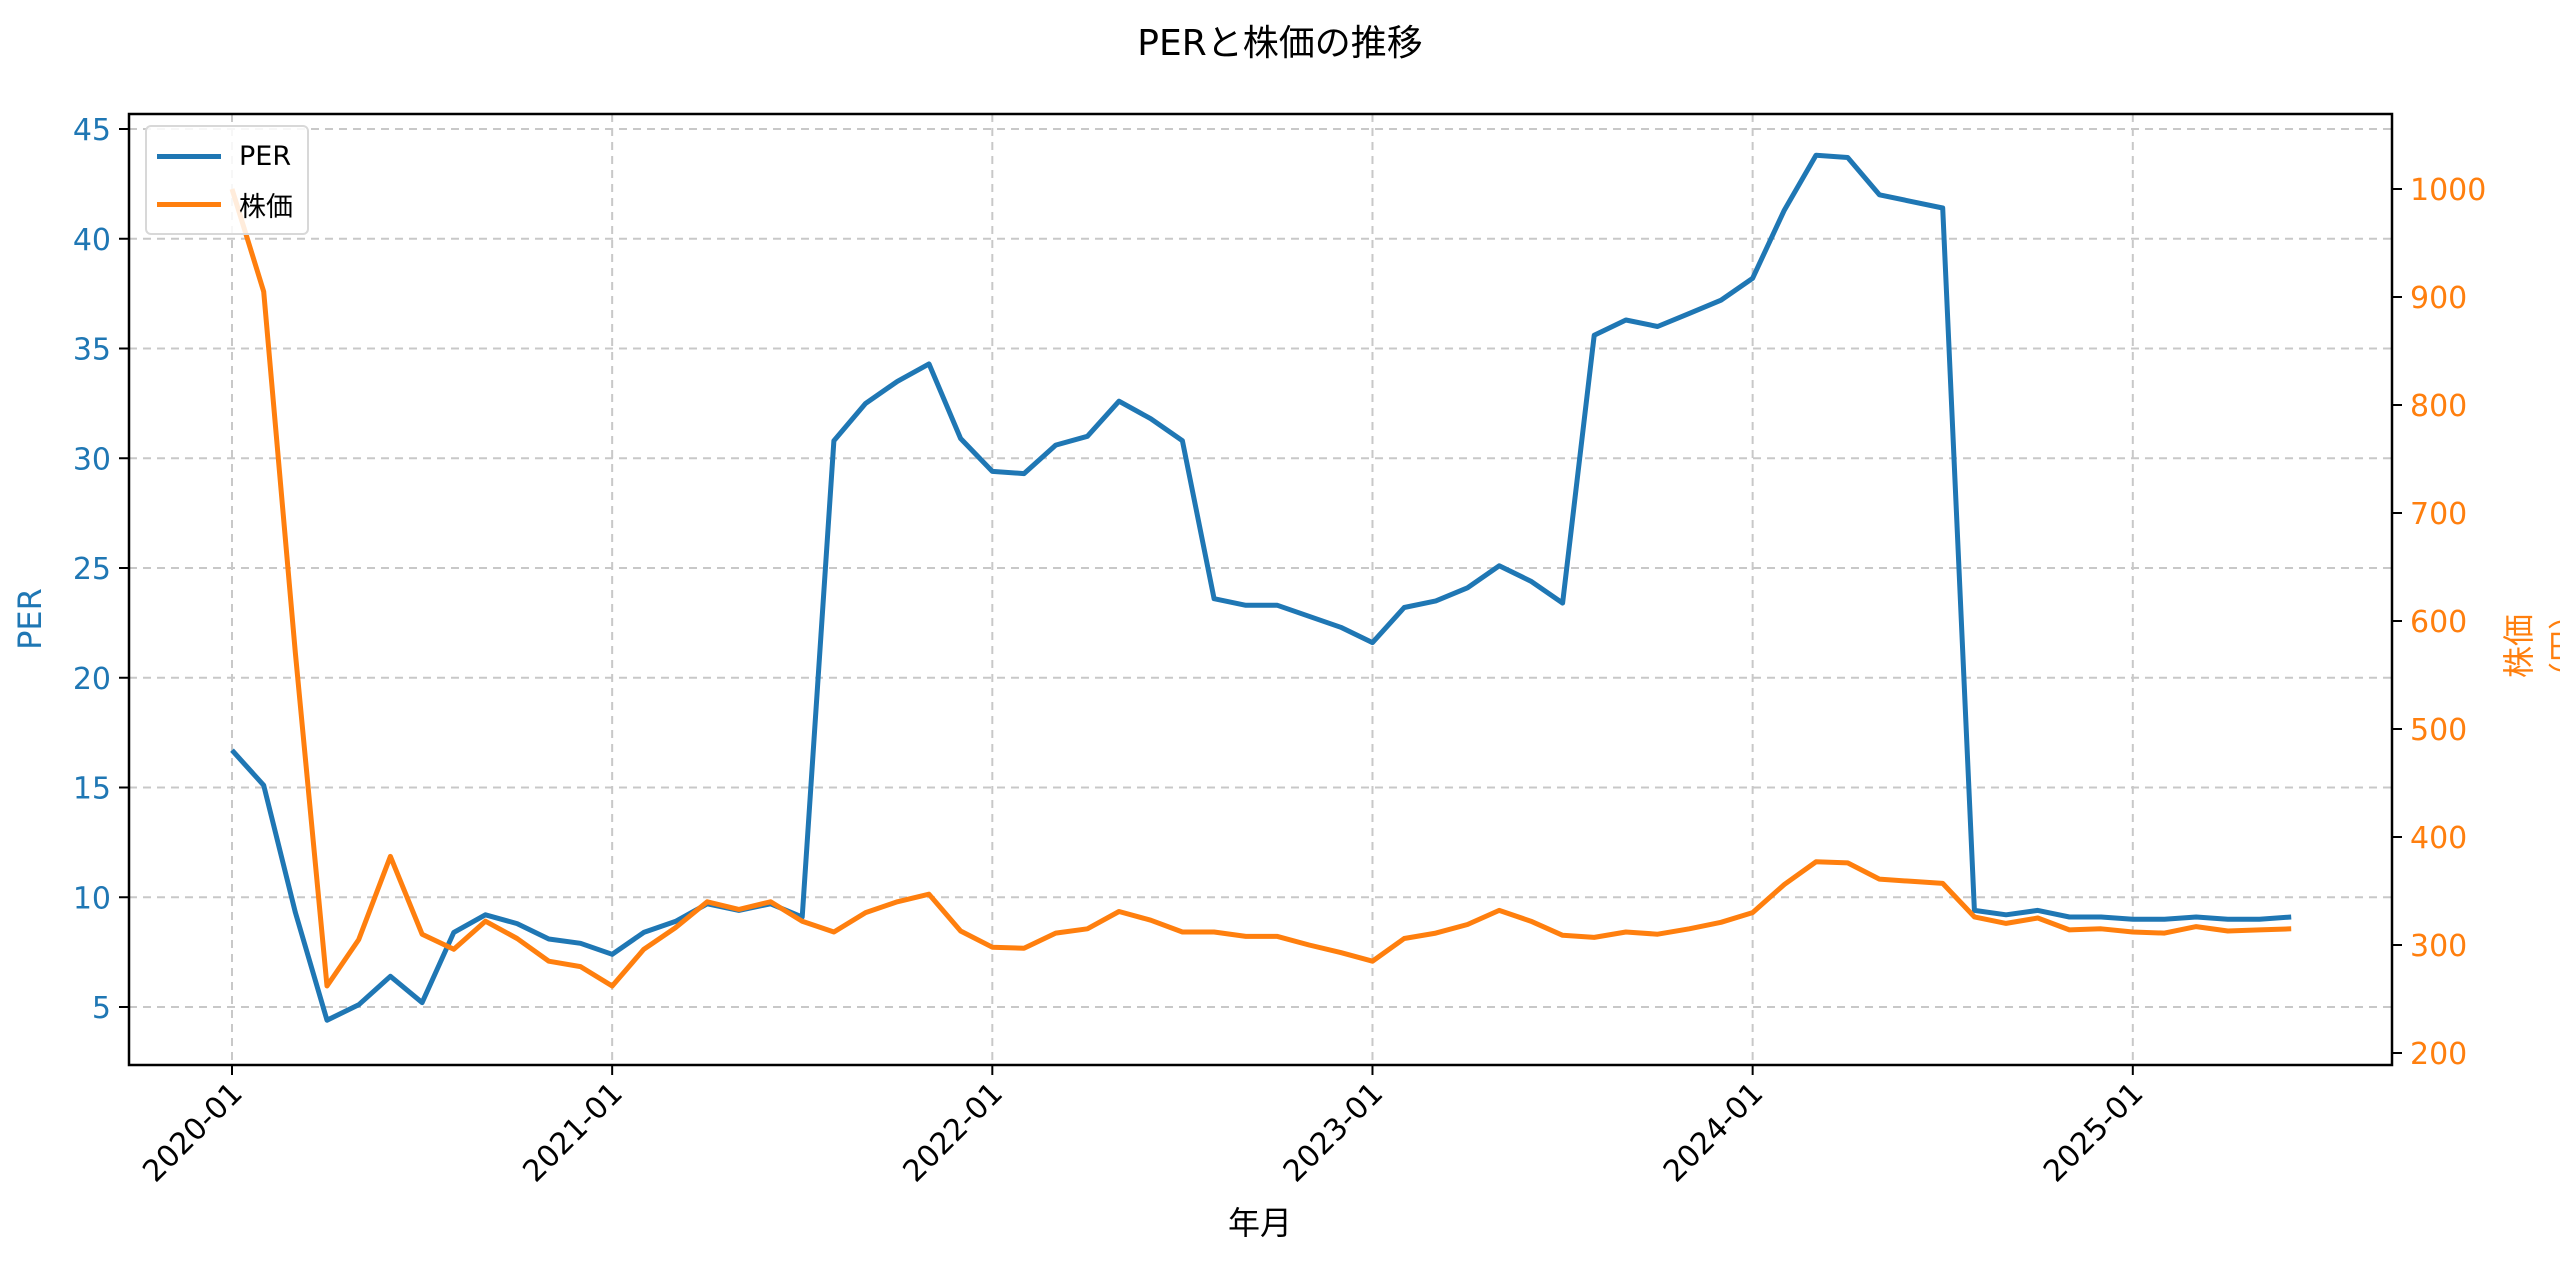 This screenshot has height=1269, width=2560. What do you see at coordinates (225, 204) in the screenshot?
I see `legend-item-price: 株価` at bounding box center [225, 204].